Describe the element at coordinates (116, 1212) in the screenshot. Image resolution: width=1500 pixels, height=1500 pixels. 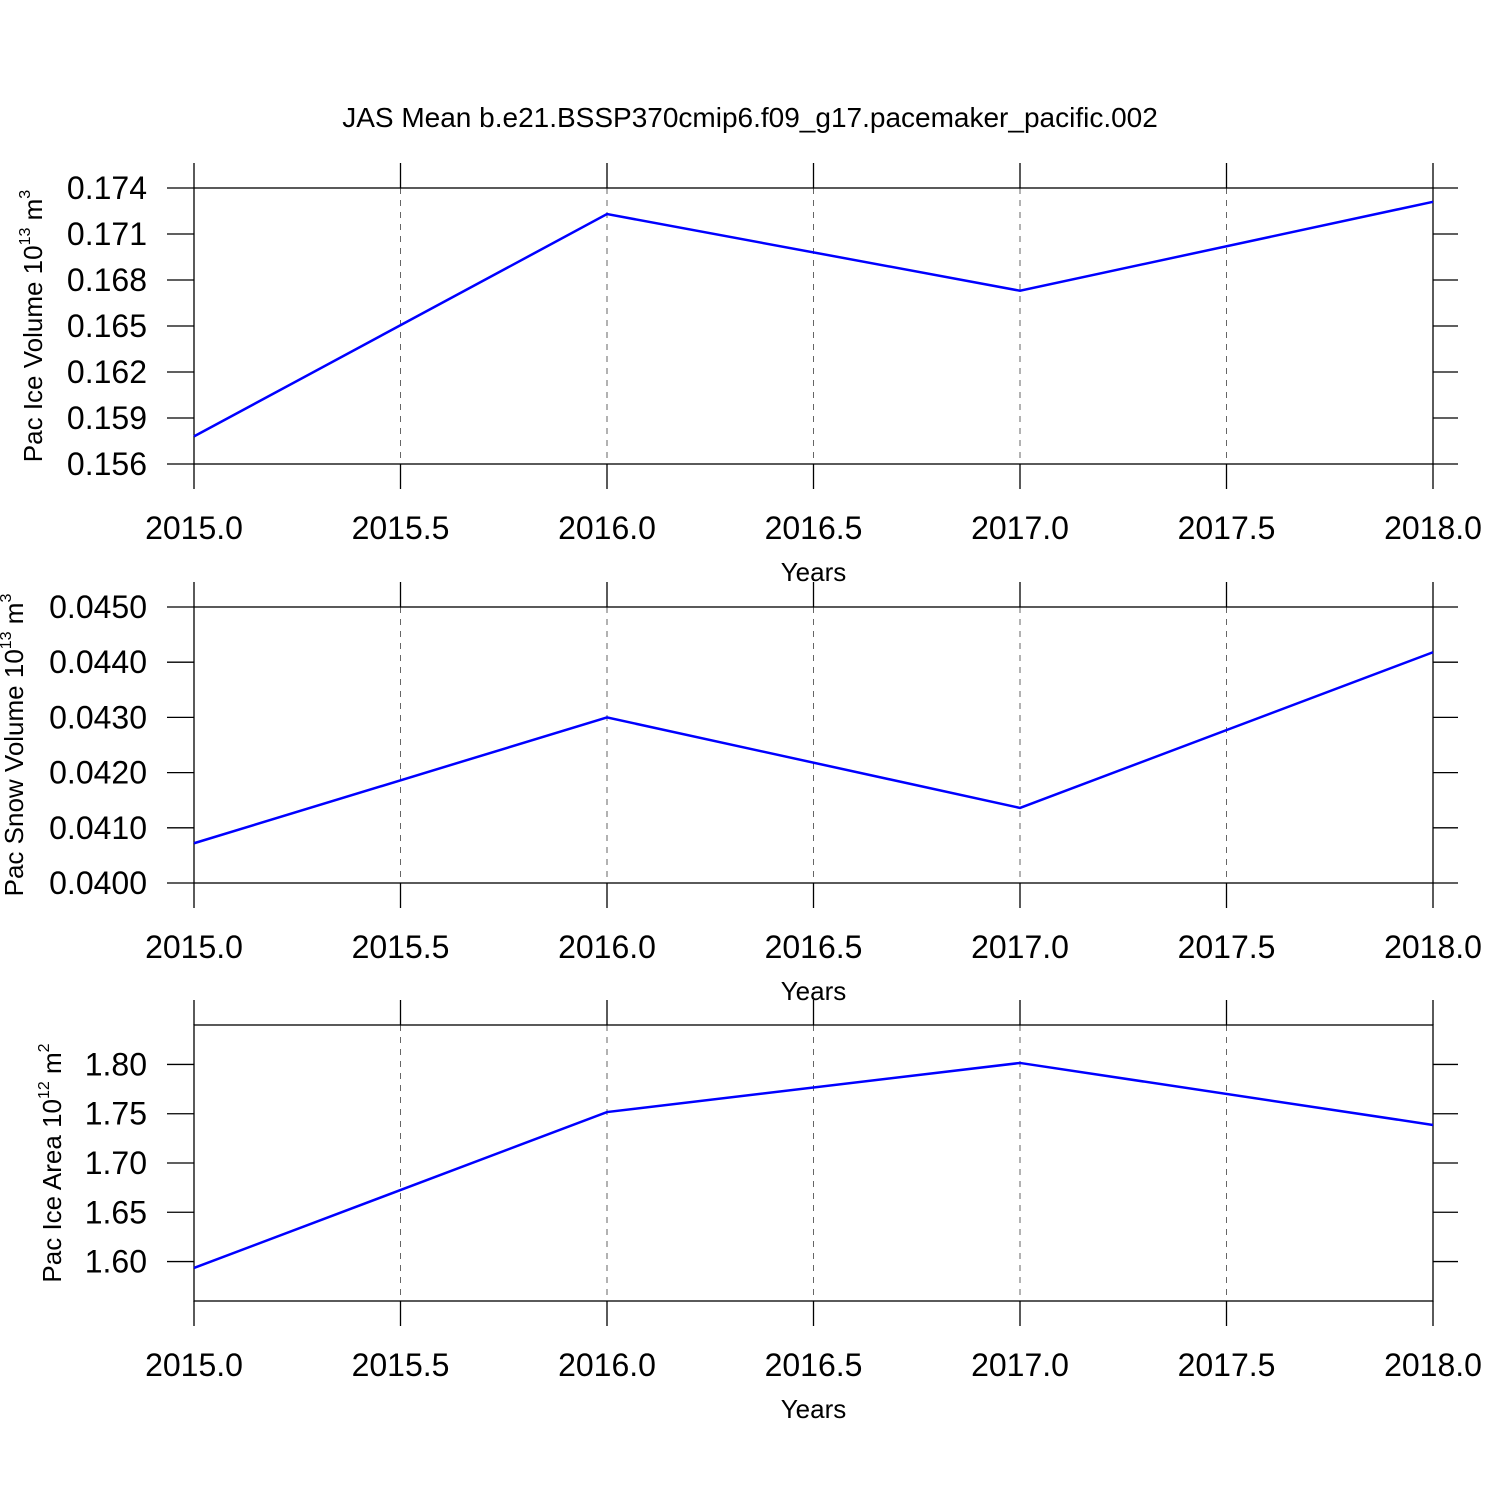
I see `y-tick-label: 1.65` at that location.